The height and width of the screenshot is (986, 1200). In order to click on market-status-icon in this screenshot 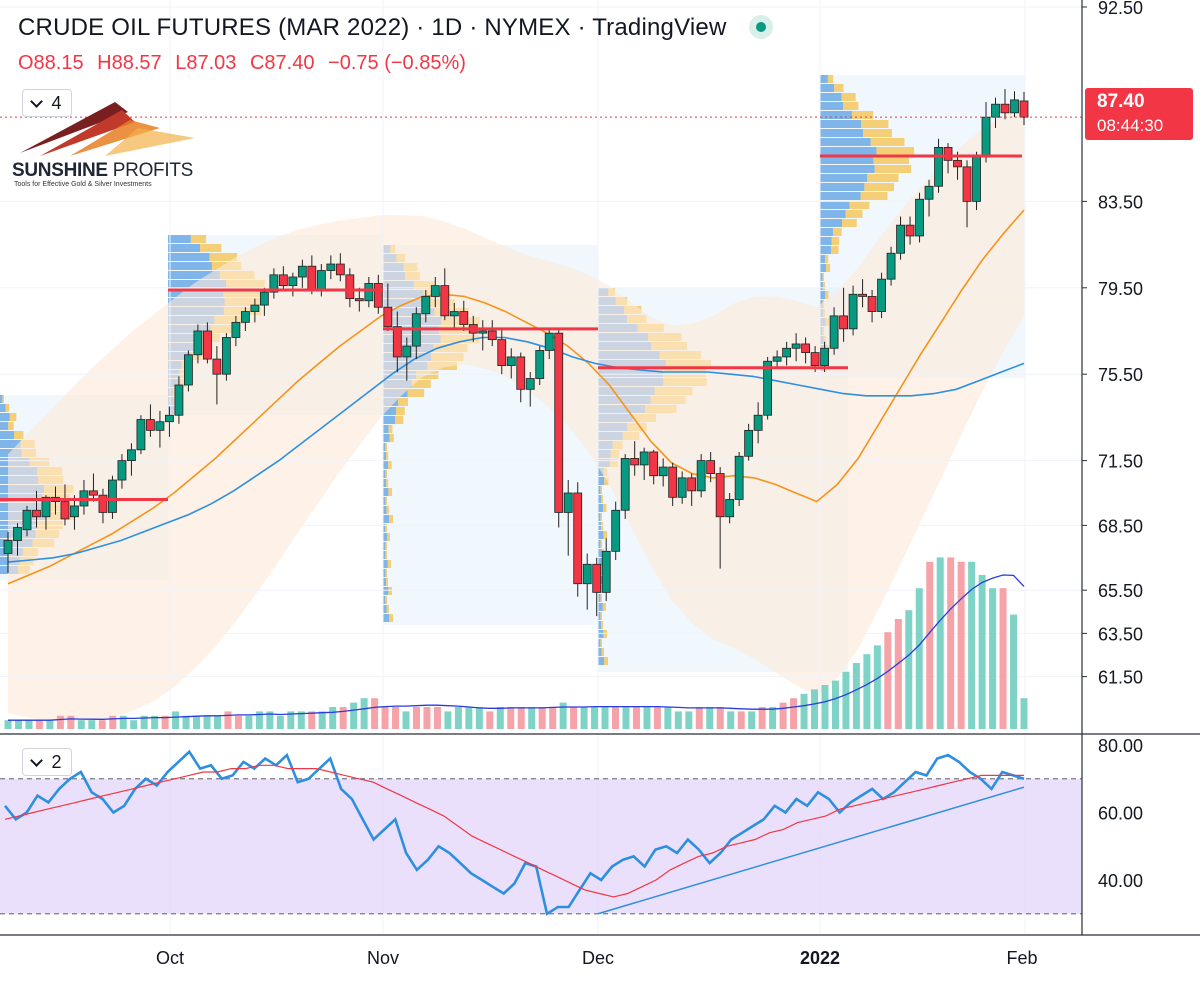, I will do `click(760, 26)`.